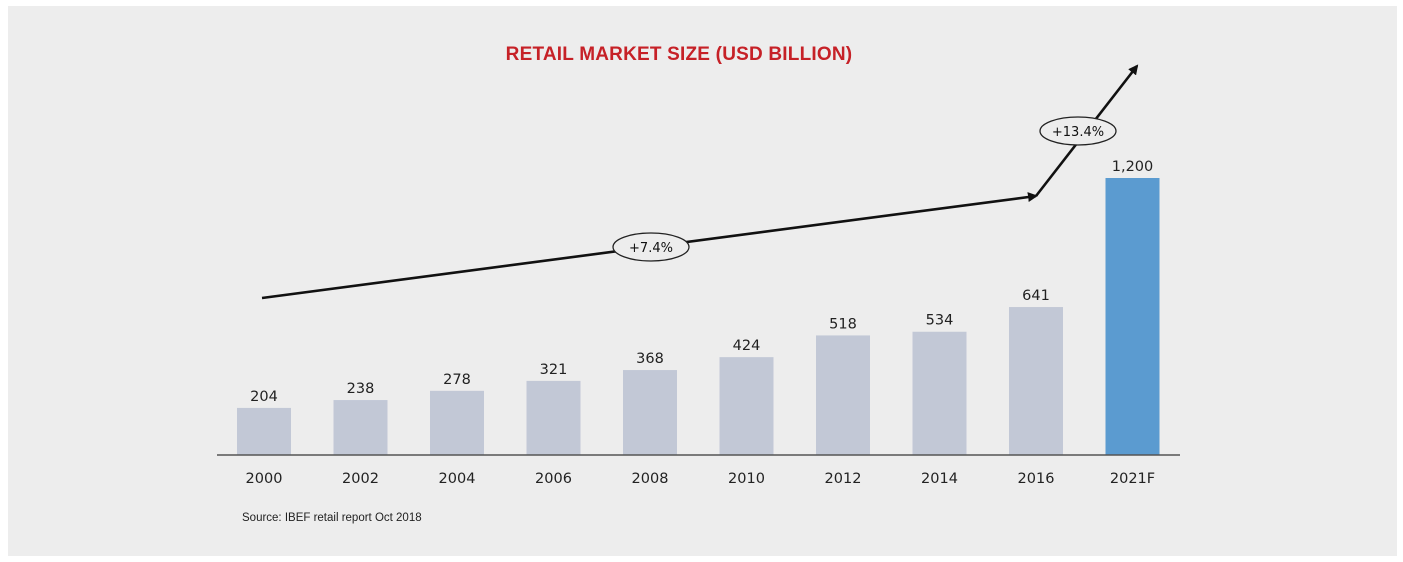  Describe the element at coordinates (360, 427) in the screenshot. I see `bar-2002` at that location.